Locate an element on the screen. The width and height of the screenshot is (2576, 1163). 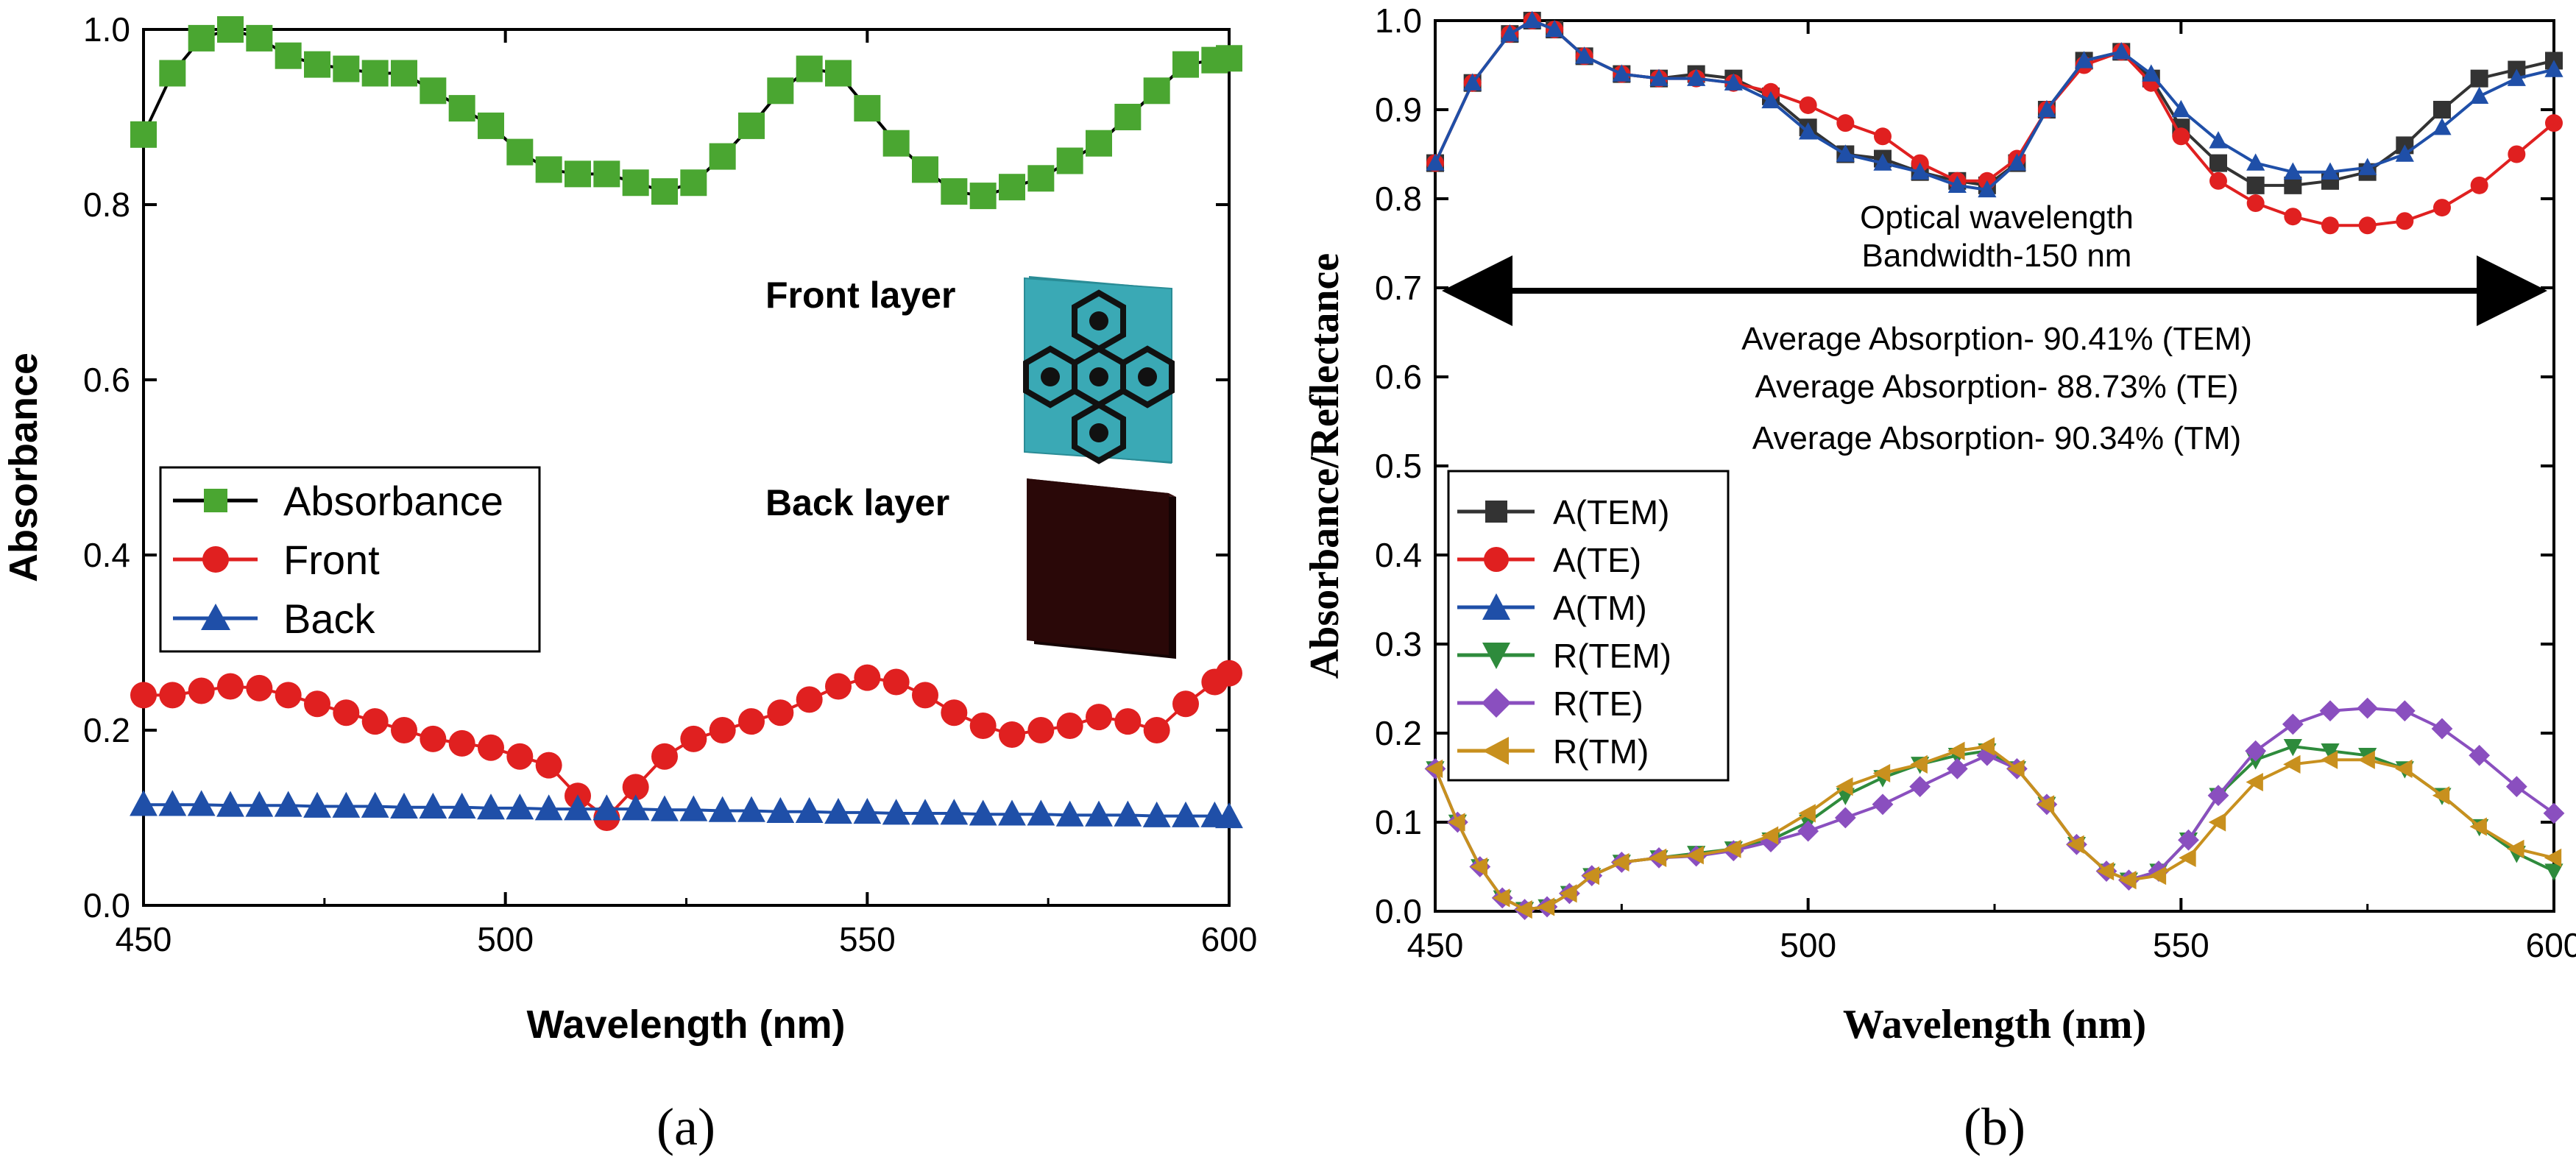
legend-swatch-r-tem is located at coordinates (1496, 656).